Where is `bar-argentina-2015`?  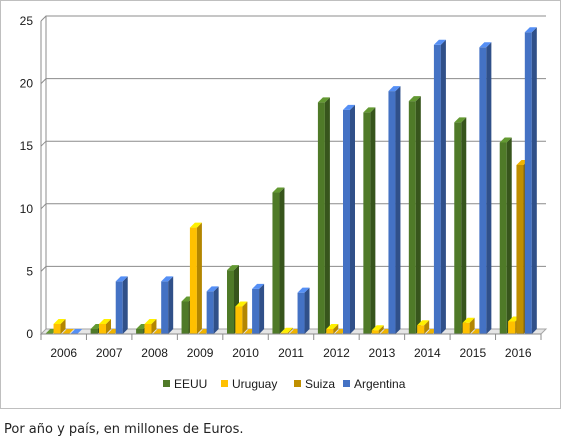
bar-argentina-2015 is located at coordinates (485, 188).